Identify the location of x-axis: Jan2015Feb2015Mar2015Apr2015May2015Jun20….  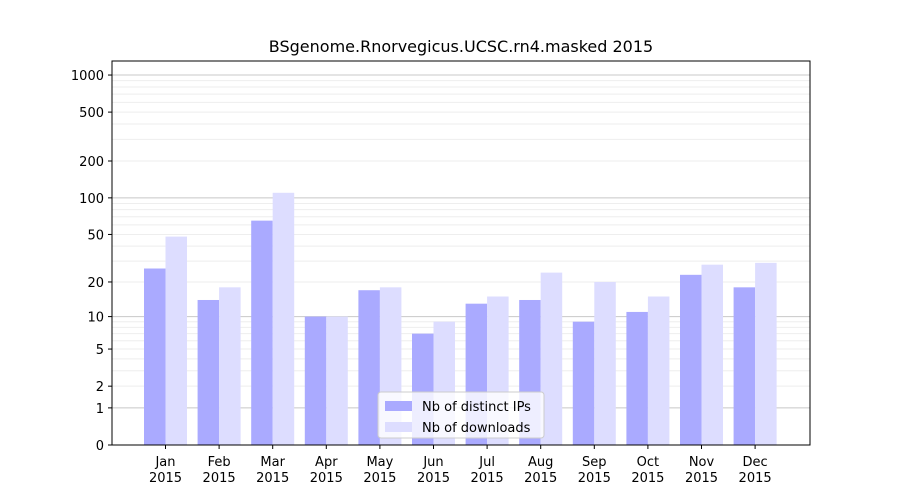
(460, 465).